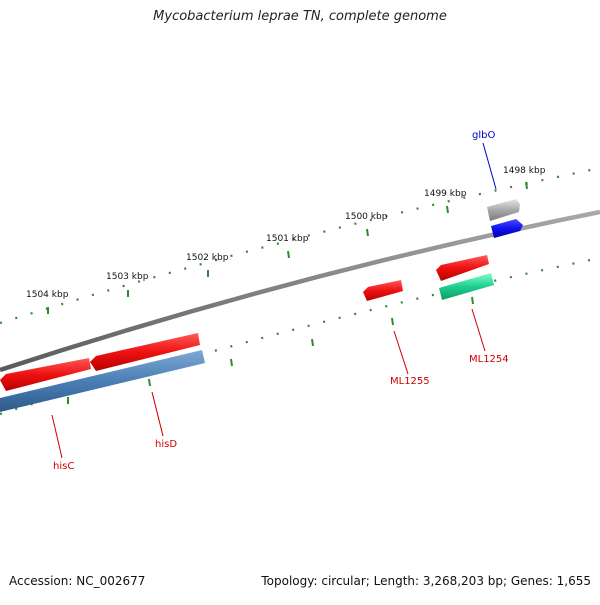 This screenshot has width=600, height=605. Describe the element at coordinates (45, 374) in the screenshot. I see `feature-hisC-cds` at that location.